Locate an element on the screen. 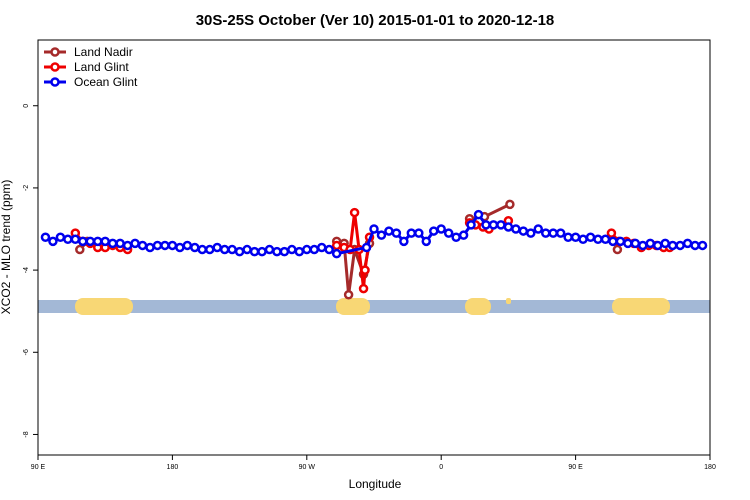 Image resolution: width=750 pixels, height=500 pixels. y-tick-label: -4 is located at coordinates (26, 270).